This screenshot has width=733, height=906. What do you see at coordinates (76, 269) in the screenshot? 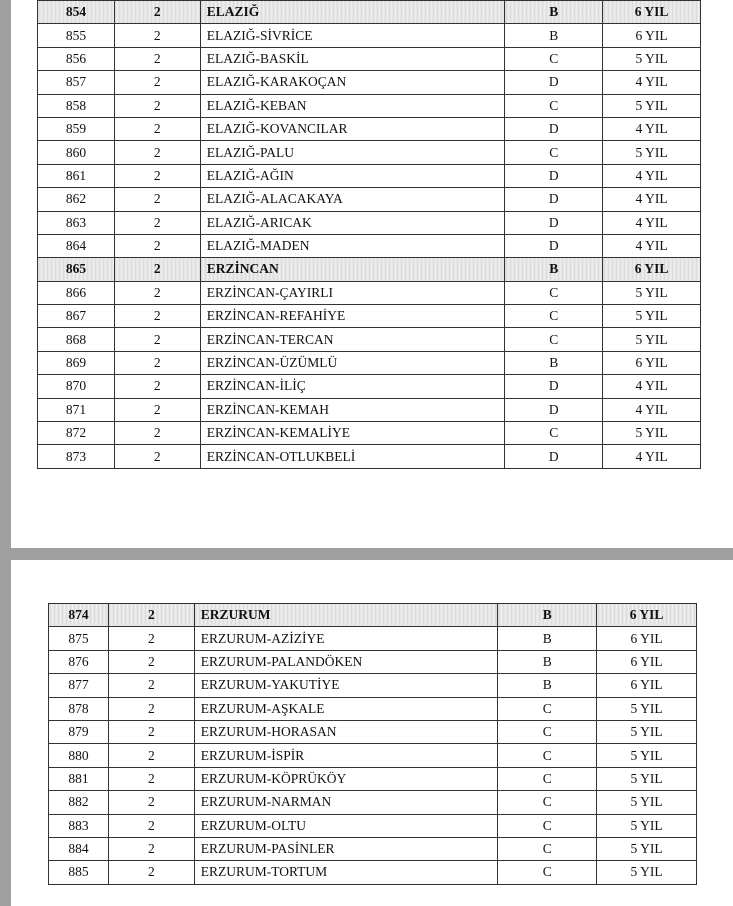
I see `no-cell: 865` at bounding box center [76, 269].